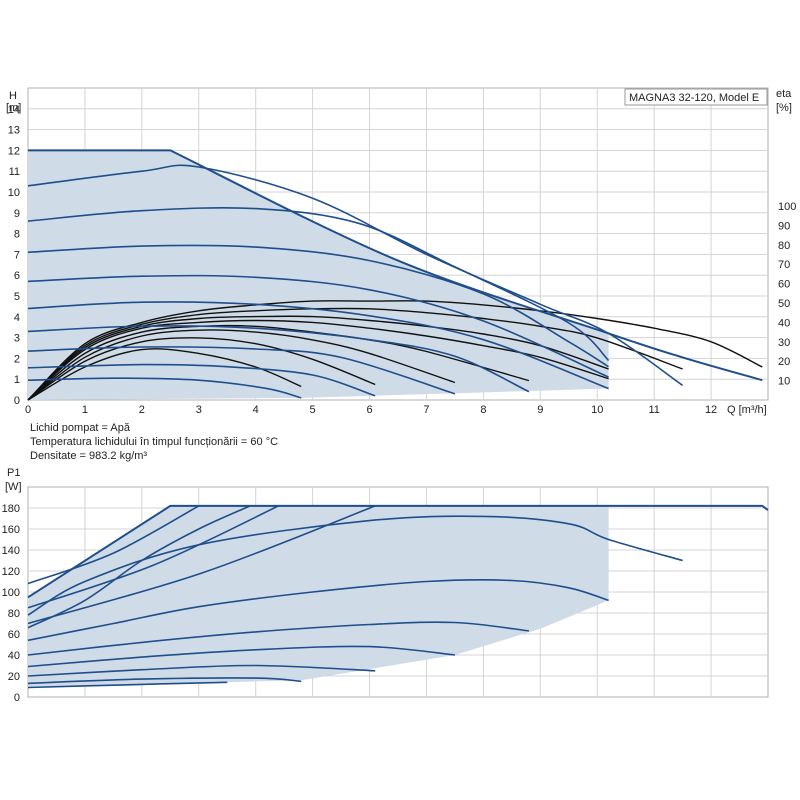 Image resolution: width=800 pixels, height=800 pixels. I want to click on eta-tick-label: 10, so click(784, 382).